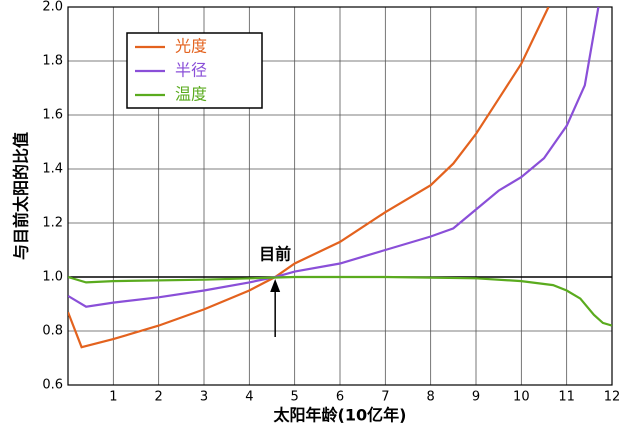  Describe the element at coordinates (295, 397) in the screenshot. I see `x-tick-label: 5` at that location.